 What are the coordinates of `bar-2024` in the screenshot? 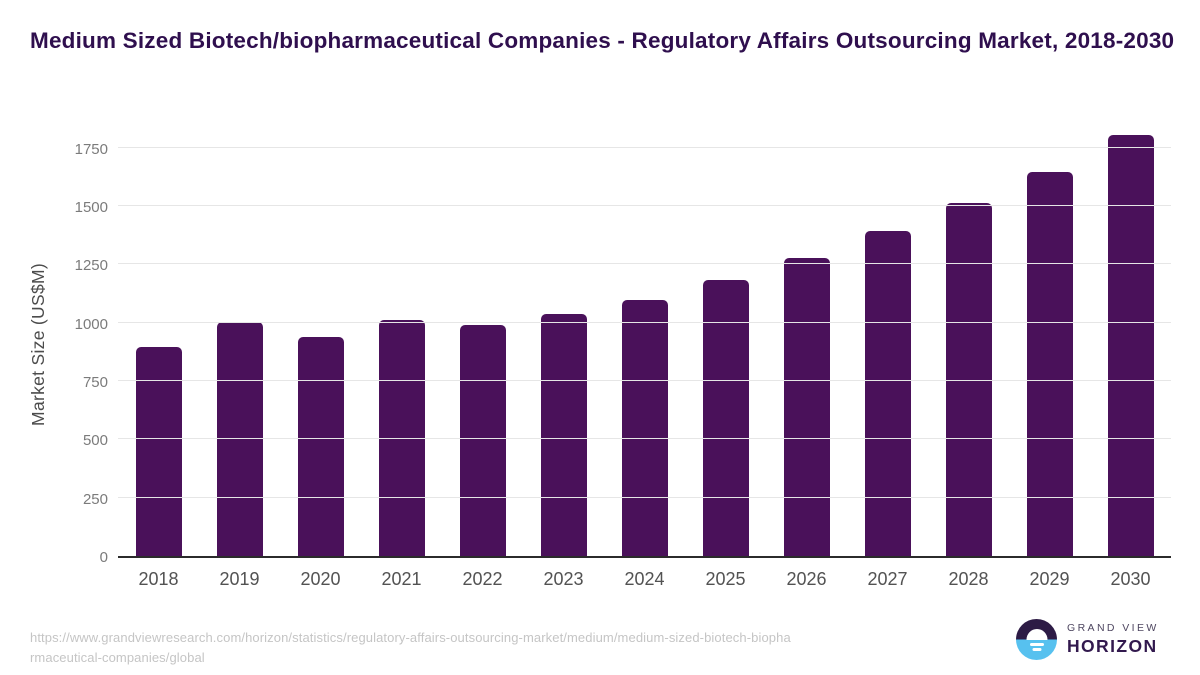 It's located at (644, 427).